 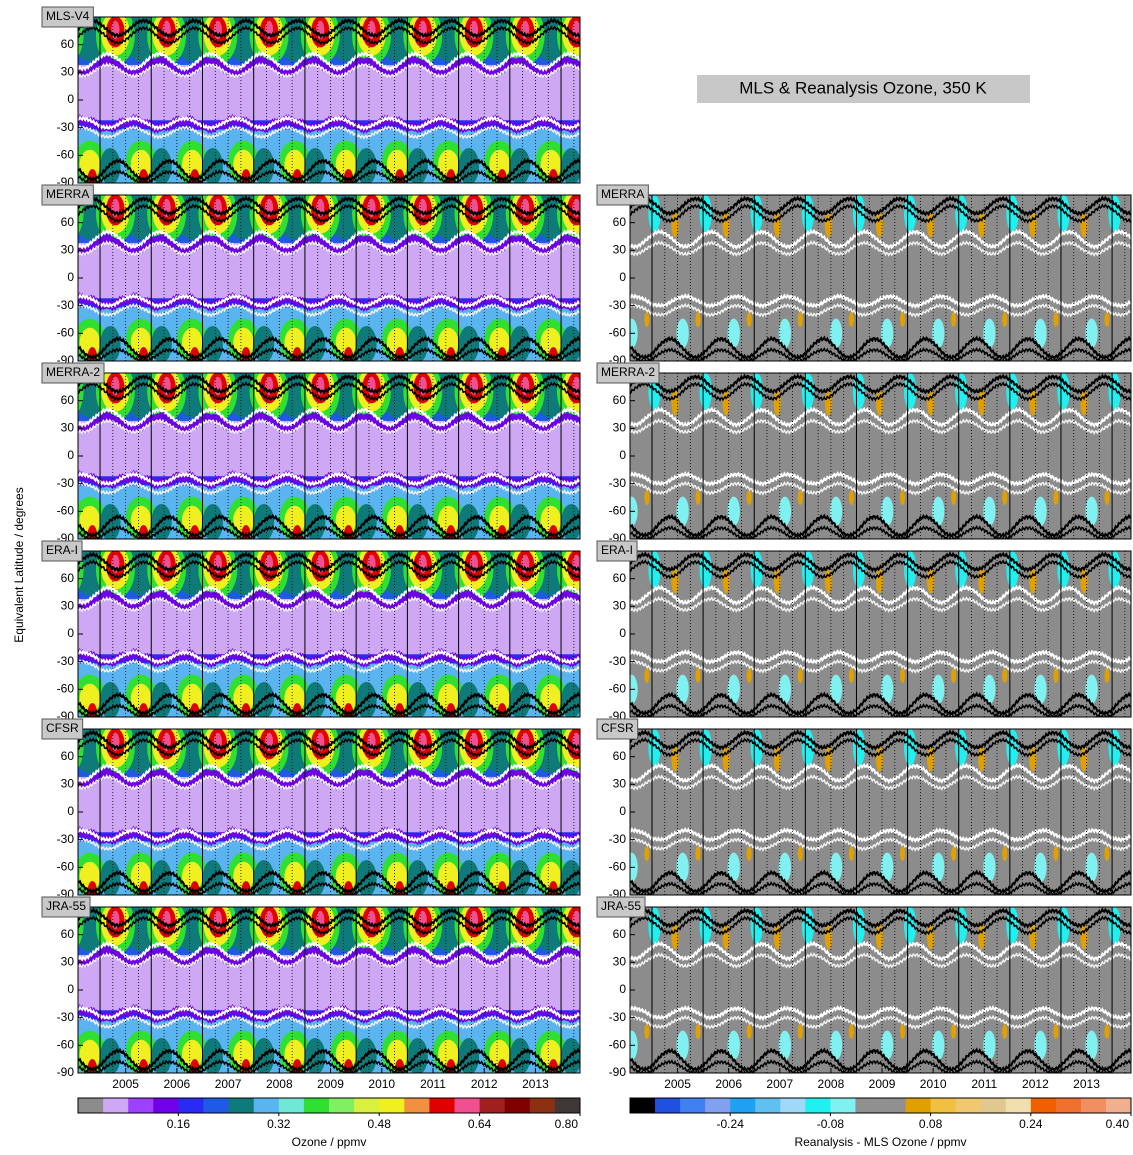 I want to click on x-tick-label: 2006, so click(x=728, y=1084).